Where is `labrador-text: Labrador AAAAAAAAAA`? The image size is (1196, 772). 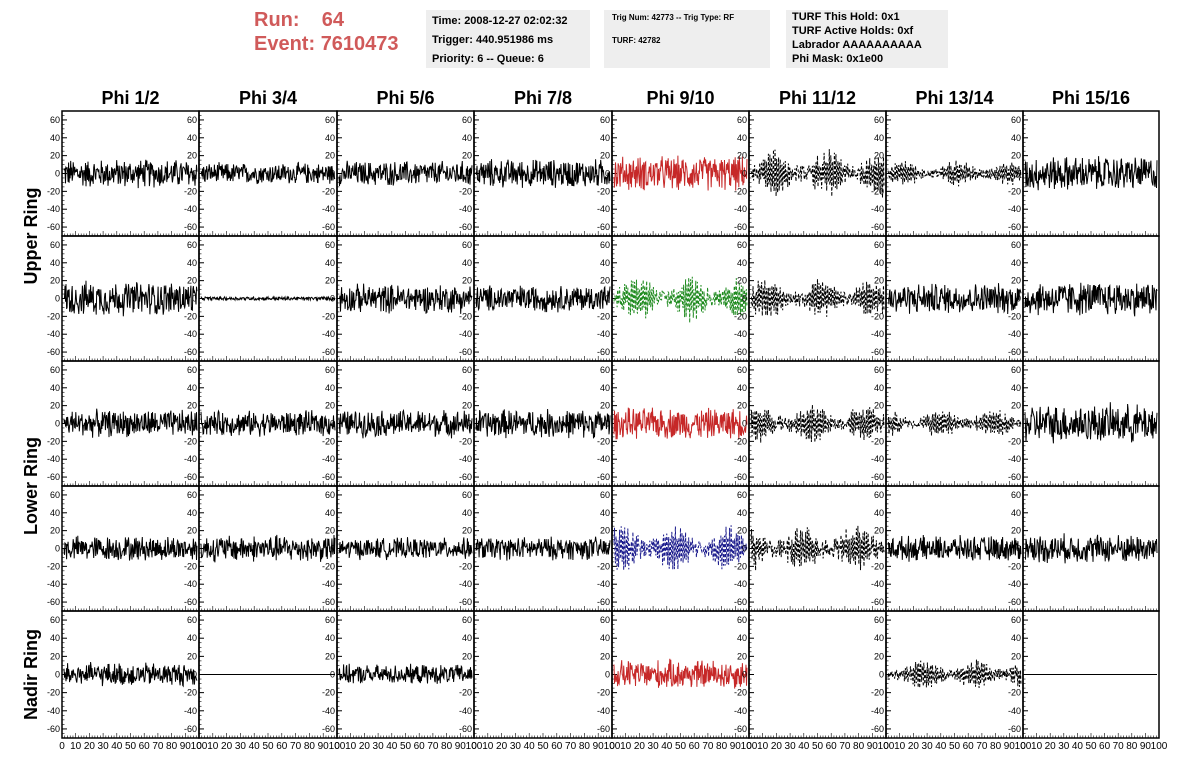 labrador-text: Labrador AAAAAAAAAA is located at coordinates (857, 45).